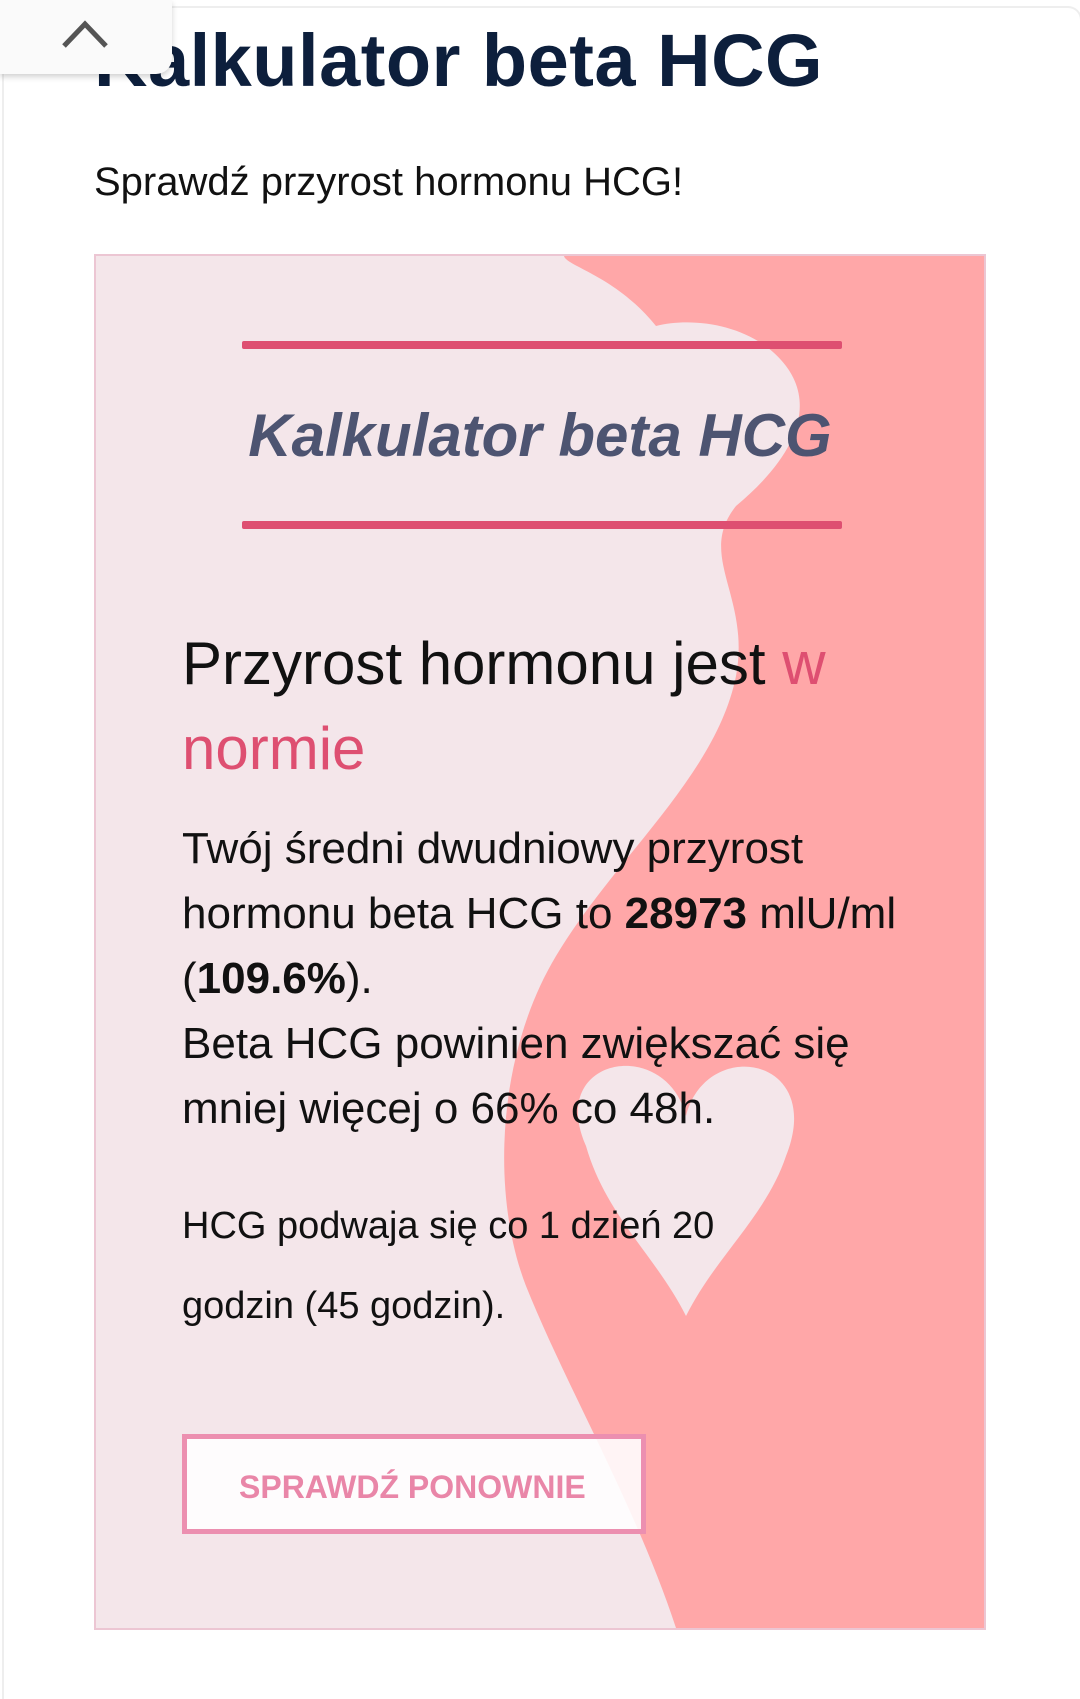  Describe the element at coordinates (540, 435) in the screenshot. I see `card-title: Kalkulator beta HCG` at that location.